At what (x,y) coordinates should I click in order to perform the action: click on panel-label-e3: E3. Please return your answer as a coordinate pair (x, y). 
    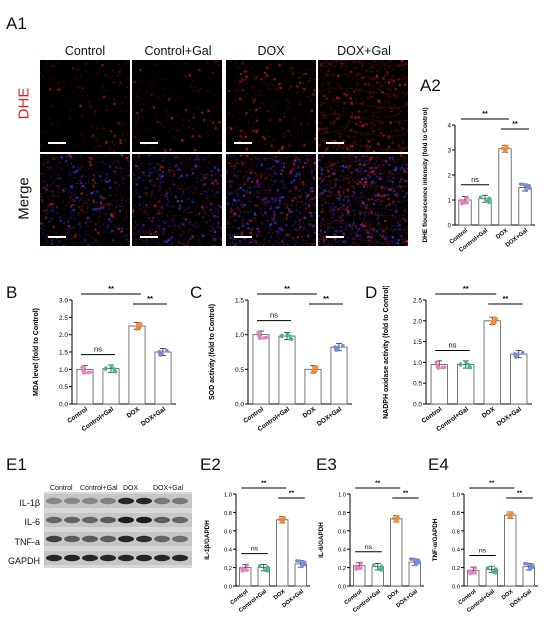
    Looking at the image, I should click on (326, 464).